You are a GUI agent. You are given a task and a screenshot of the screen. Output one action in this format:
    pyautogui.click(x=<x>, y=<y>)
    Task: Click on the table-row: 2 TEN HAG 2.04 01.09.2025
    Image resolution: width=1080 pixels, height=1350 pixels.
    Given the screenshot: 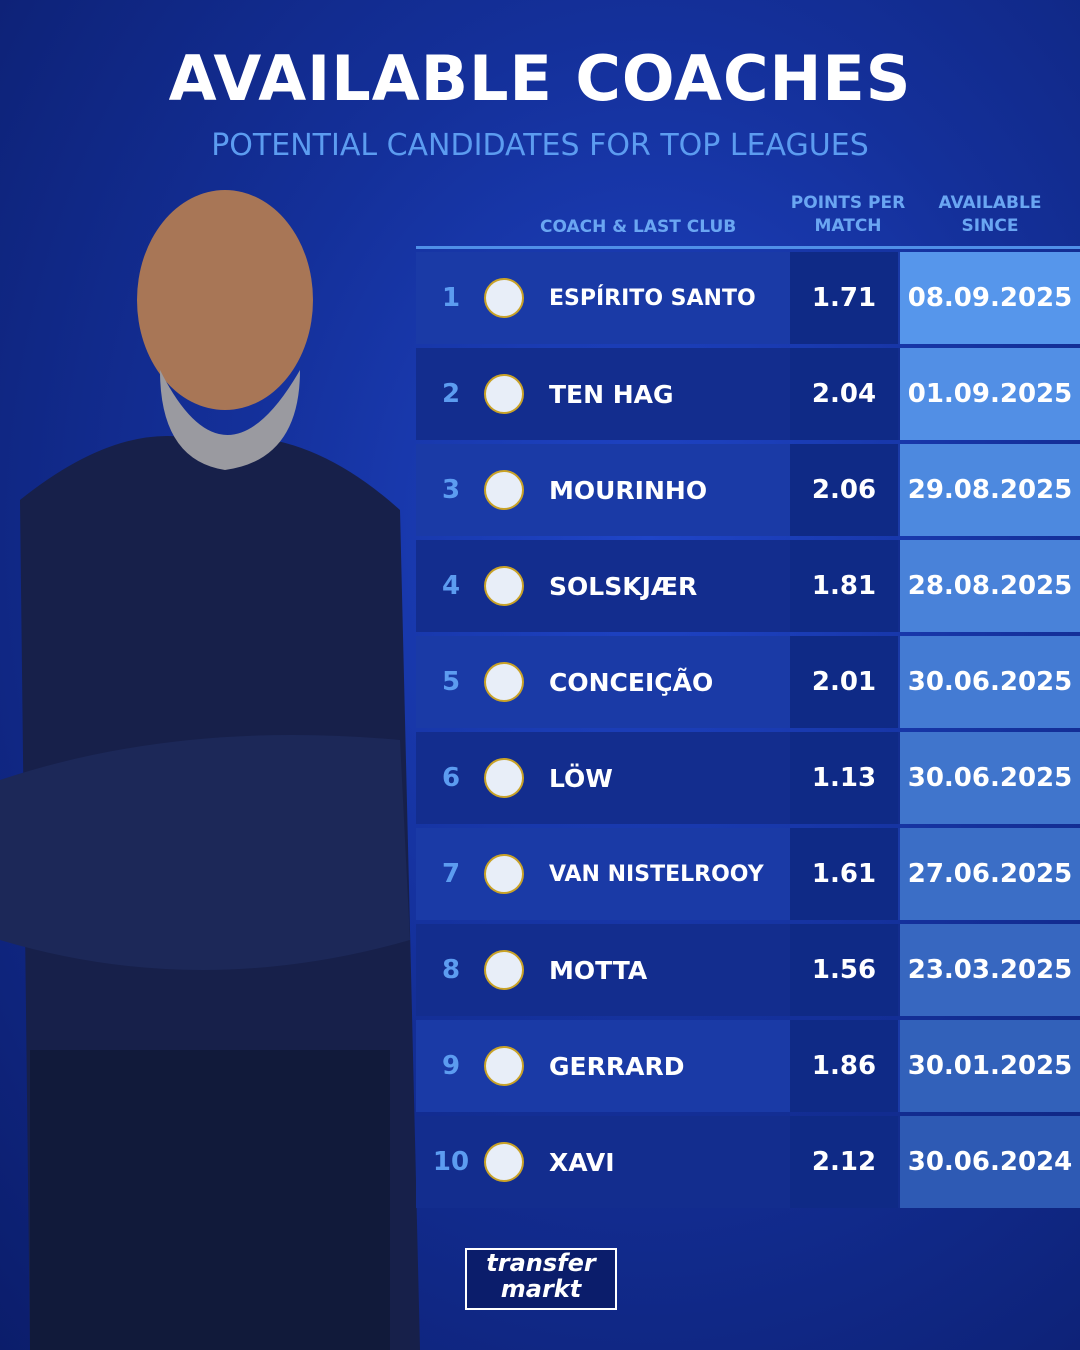 What is the action you would take?
    pyautogui.click(x=748, y=394)
    